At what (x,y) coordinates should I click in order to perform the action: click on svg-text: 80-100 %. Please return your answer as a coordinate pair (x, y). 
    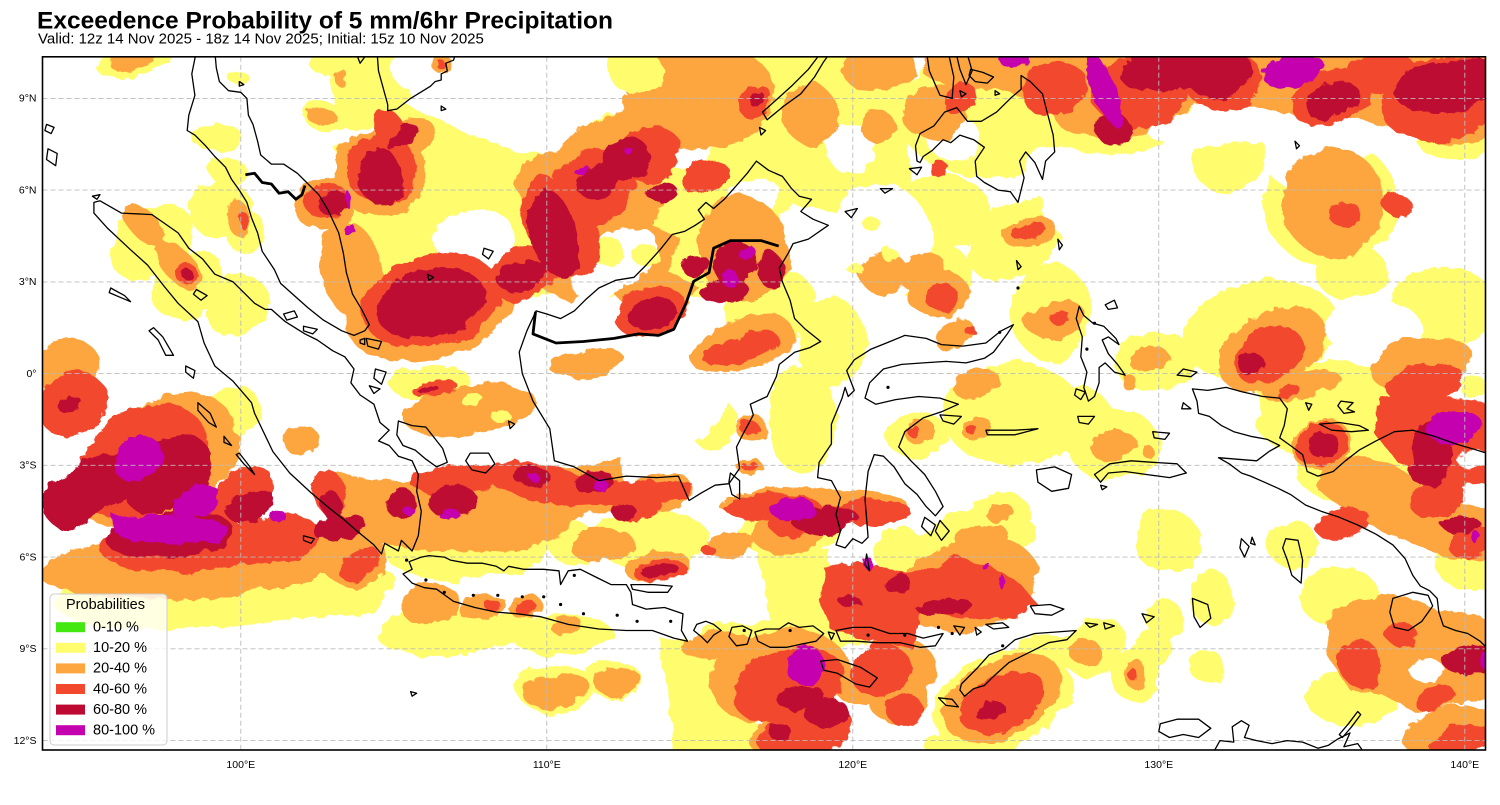
    Looking at the image, I should click on (124, 731).